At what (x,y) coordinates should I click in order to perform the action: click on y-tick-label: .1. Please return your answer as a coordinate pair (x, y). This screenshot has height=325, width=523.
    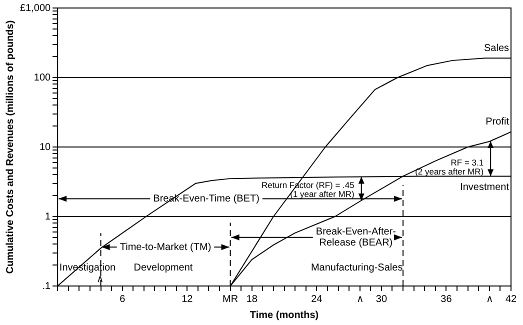
    Looking at the image, I should click on (47, 286).